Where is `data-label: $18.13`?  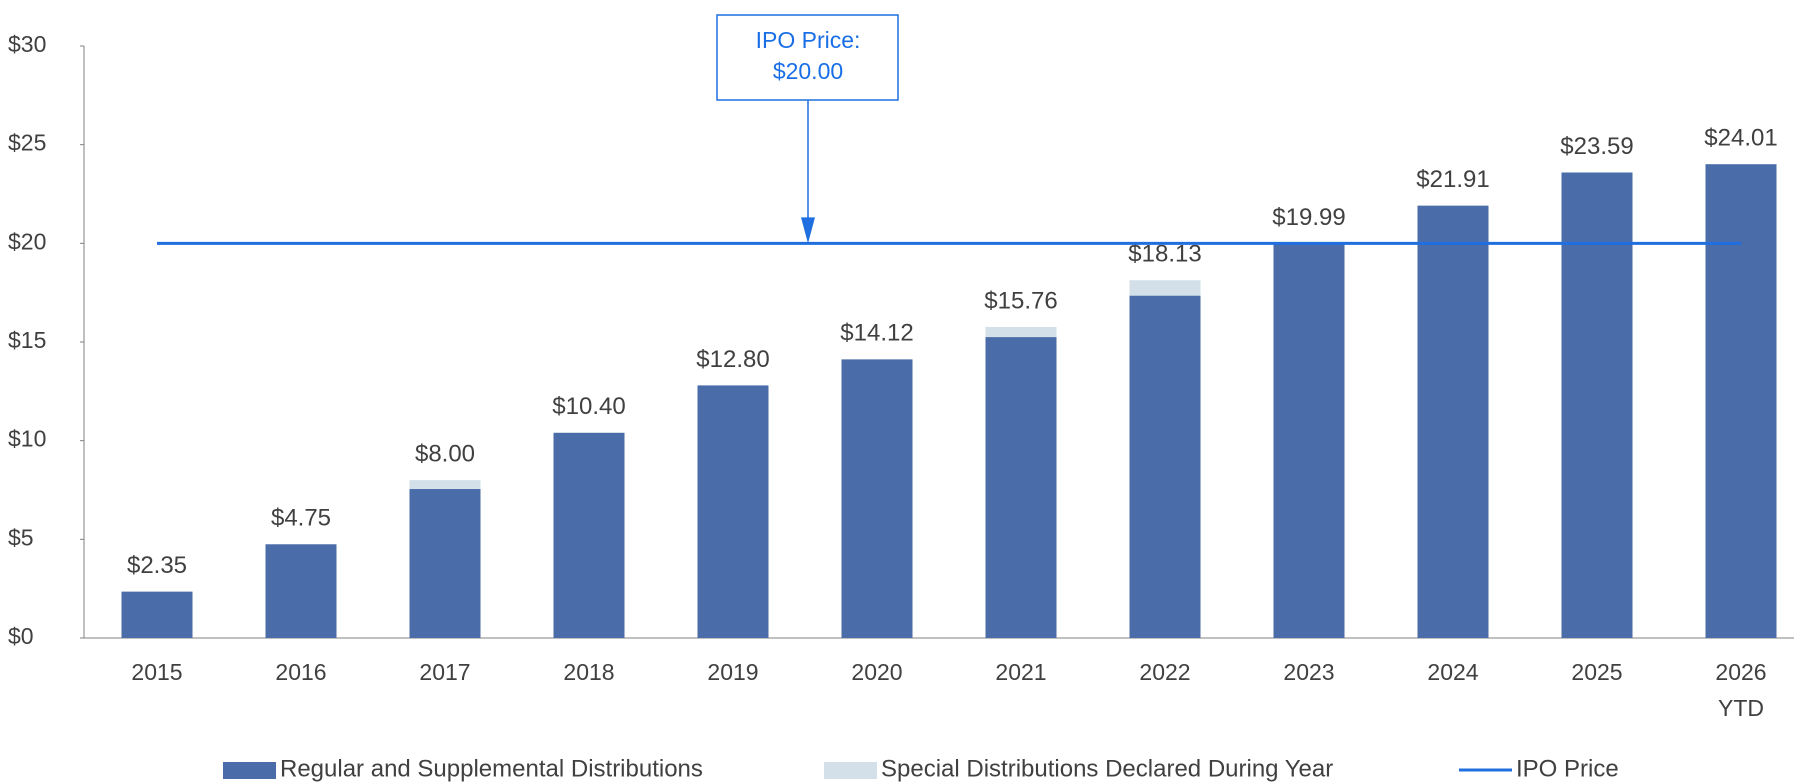 data-label: $18.13 is located at coordinates (1164, 254).